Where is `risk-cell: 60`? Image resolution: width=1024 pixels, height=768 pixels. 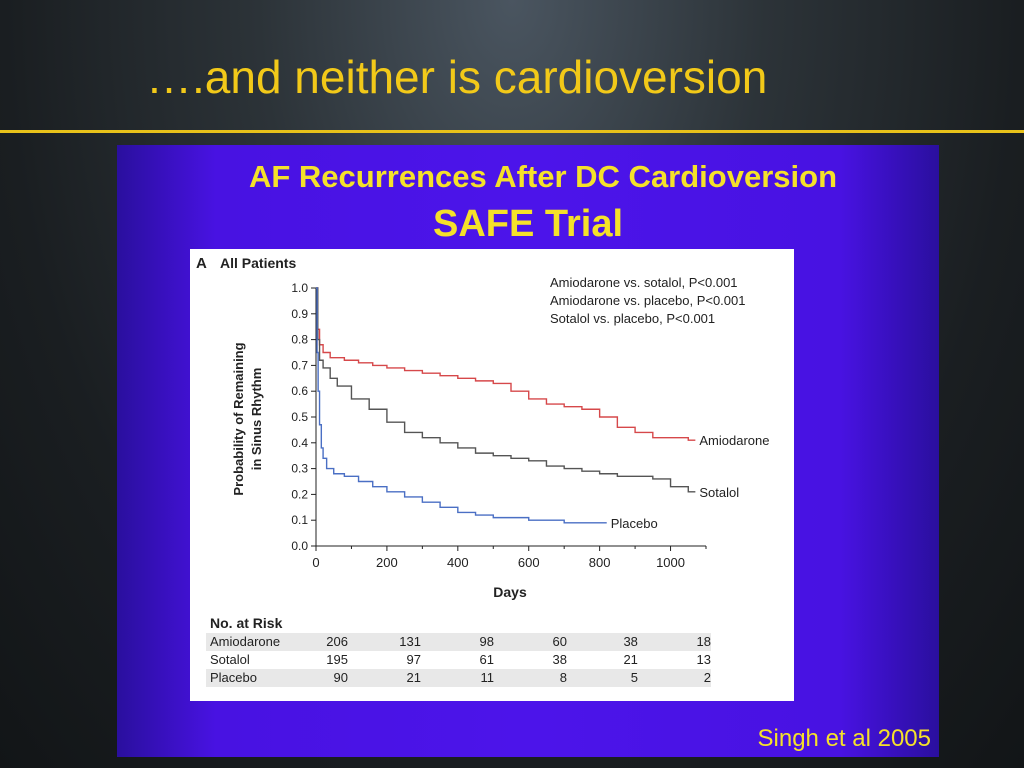 risk-cell: 60 is located at coordinates (530, 642).